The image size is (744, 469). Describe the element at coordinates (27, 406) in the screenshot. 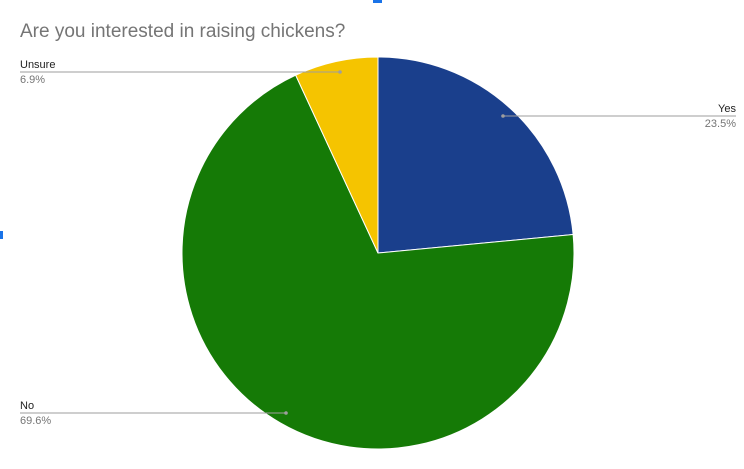

I see `slice-label-no: No` at that location.